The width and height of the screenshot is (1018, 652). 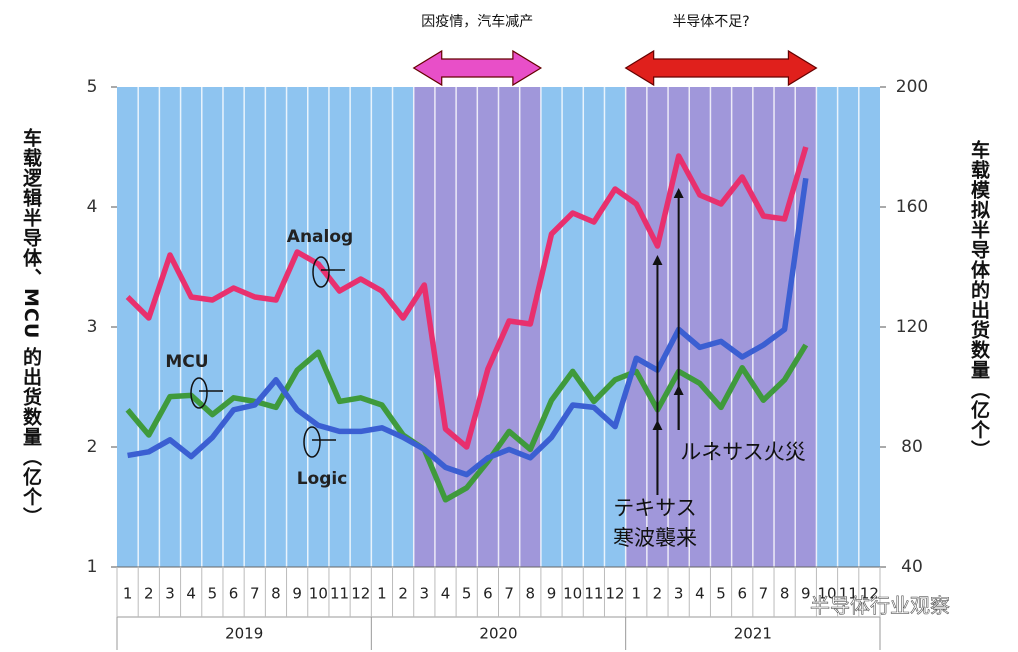 What do you see at coordinates (979, 300) in the screenshot?
I see `y2-axis-title: 车载模拟半导体的出货数量（亿个）` at bounding box center [979, 300].